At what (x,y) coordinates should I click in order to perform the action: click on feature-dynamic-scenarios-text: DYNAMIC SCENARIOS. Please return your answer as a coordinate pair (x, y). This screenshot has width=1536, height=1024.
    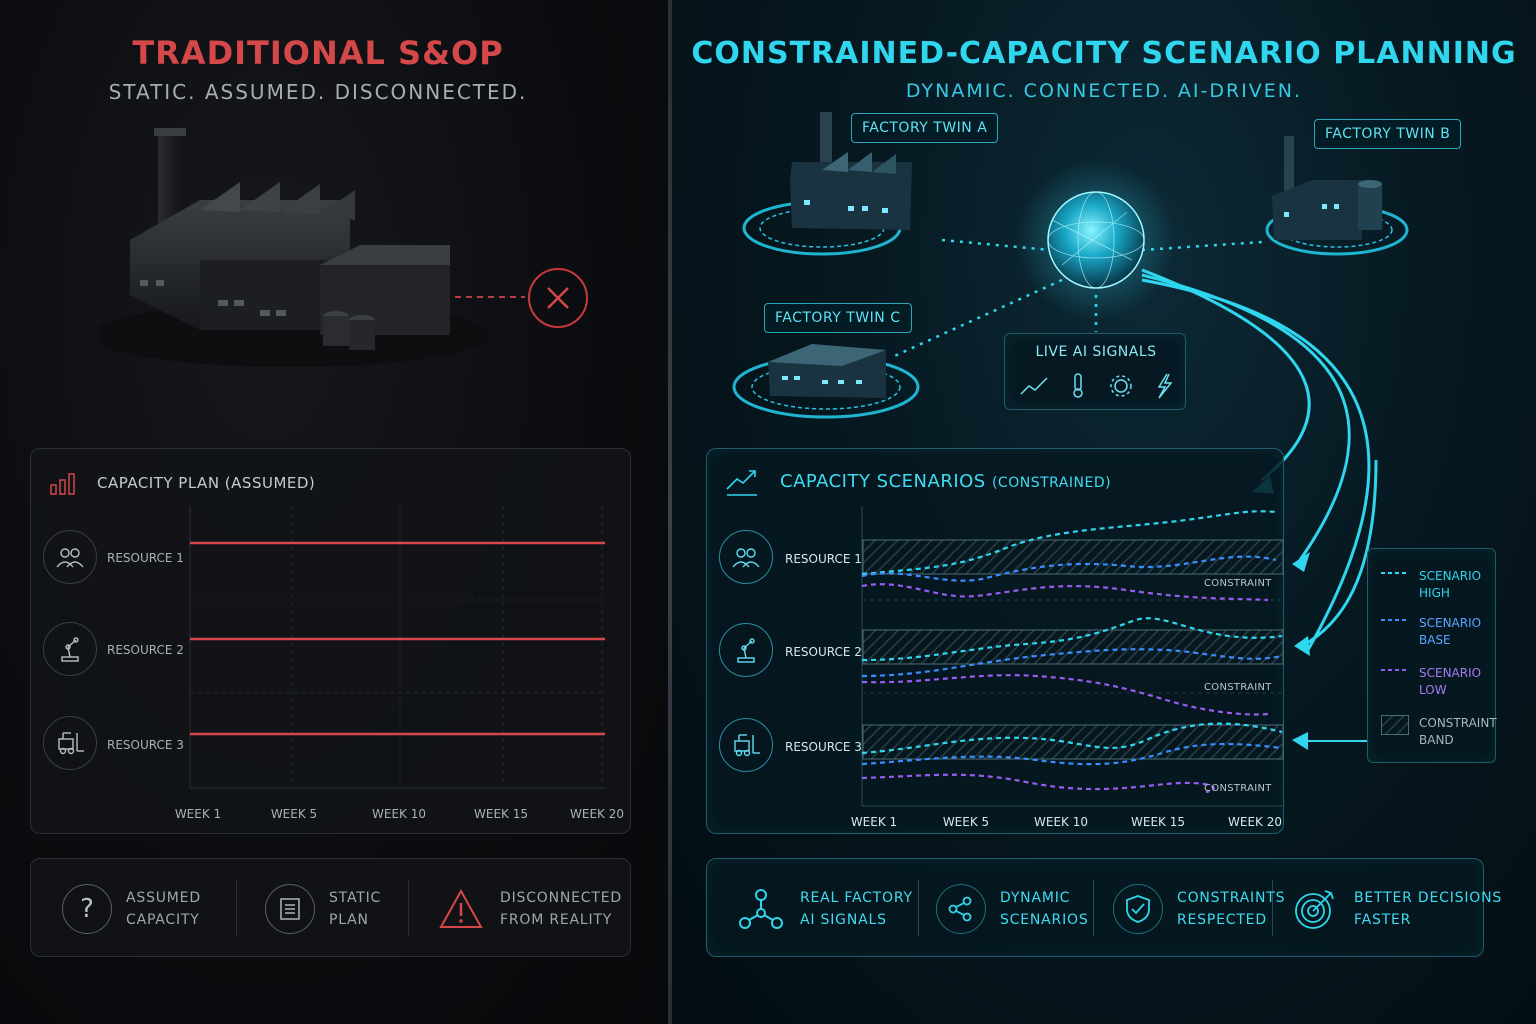
    Looking at the image, I should click on (1044, 909).